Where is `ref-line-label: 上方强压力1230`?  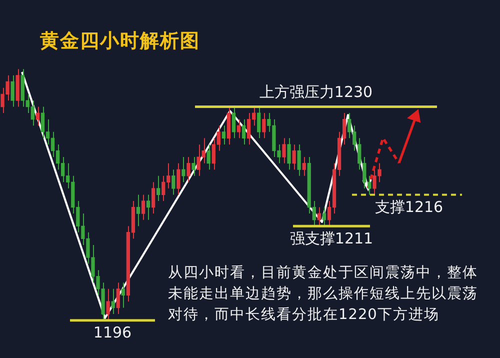
ref-line-label: 上方强压力1230 is located at coordinates (316, 92).